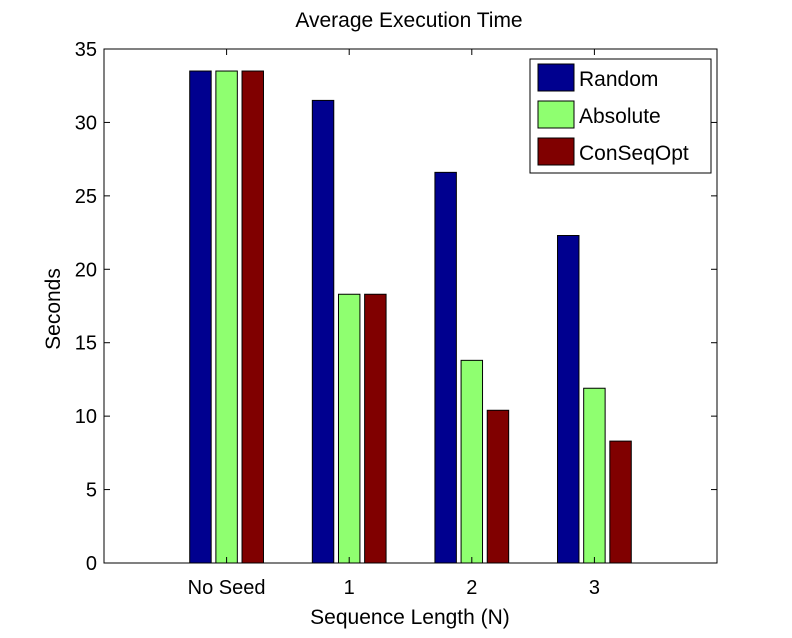  What do you see at coordinates (86, 417) in the screenshot?
I see `y-tick-label: 10` at bounding box center [86, 417].